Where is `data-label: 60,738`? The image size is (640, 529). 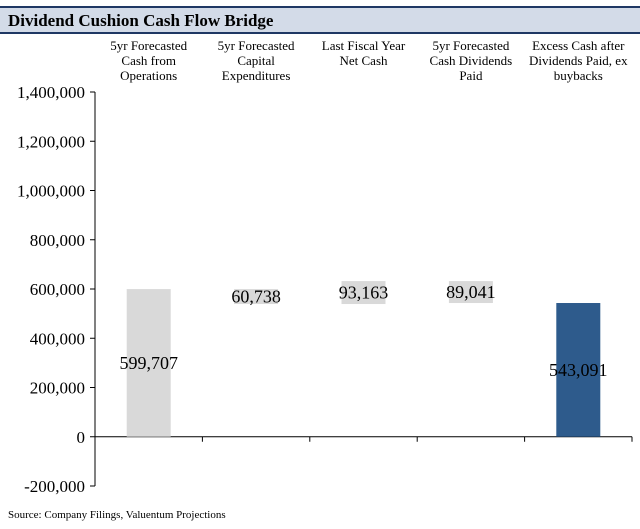 data-label: 60,738 is located at coordinates (256, 297).